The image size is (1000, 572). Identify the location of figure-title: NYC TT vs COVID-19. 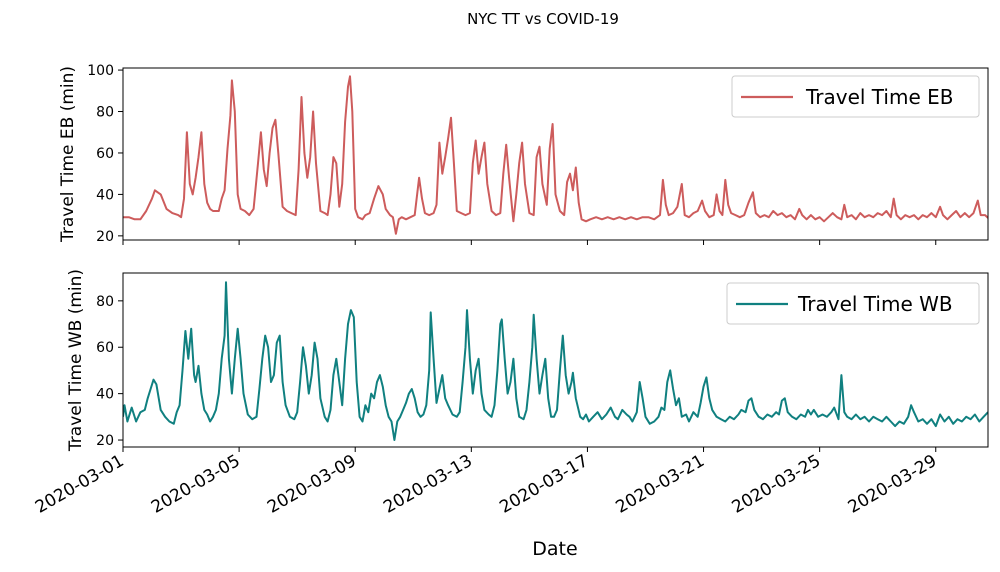
(543, 19).